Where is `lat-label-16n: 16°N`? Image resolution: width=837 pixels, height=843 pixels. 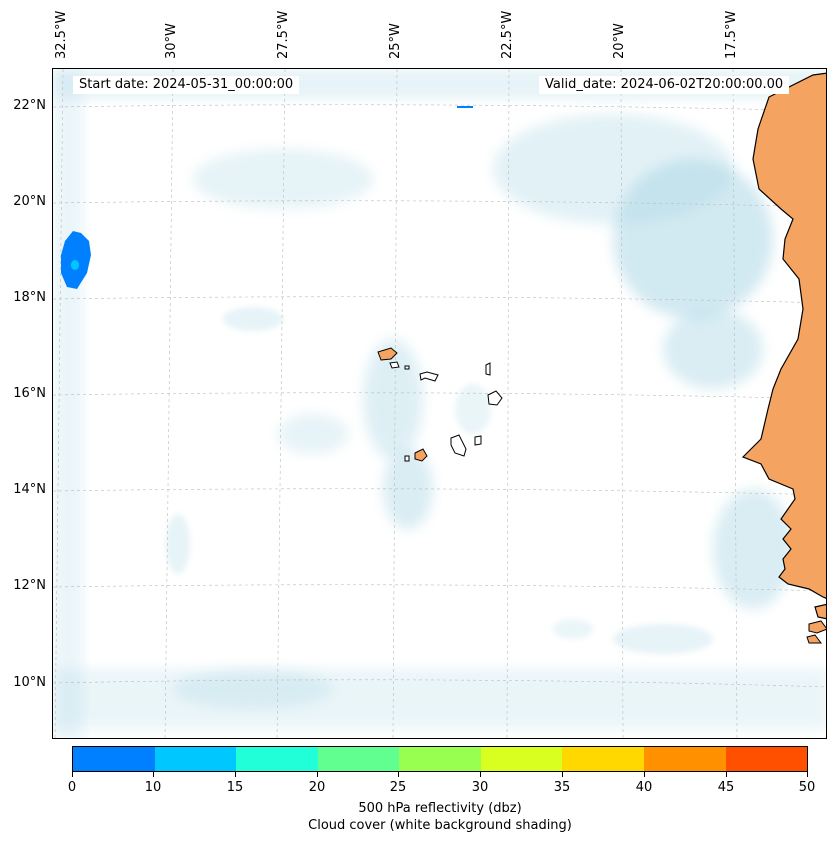
lat-label-16n: 16°N is located at coordinates (29, 393).